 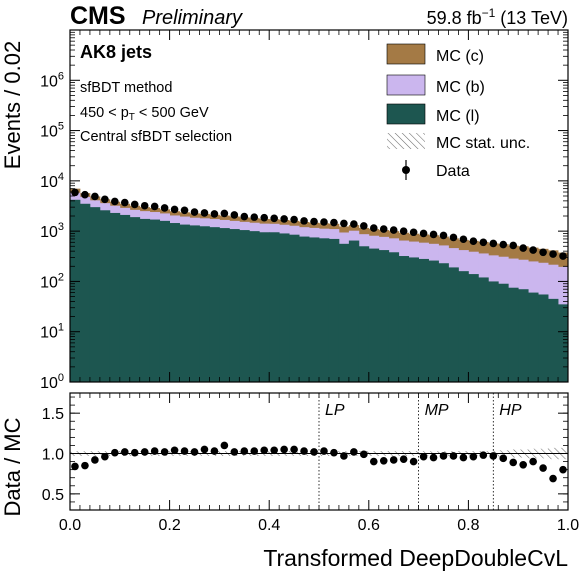 I want to click on ytick-label: 10³, so click(x=52, y=231).